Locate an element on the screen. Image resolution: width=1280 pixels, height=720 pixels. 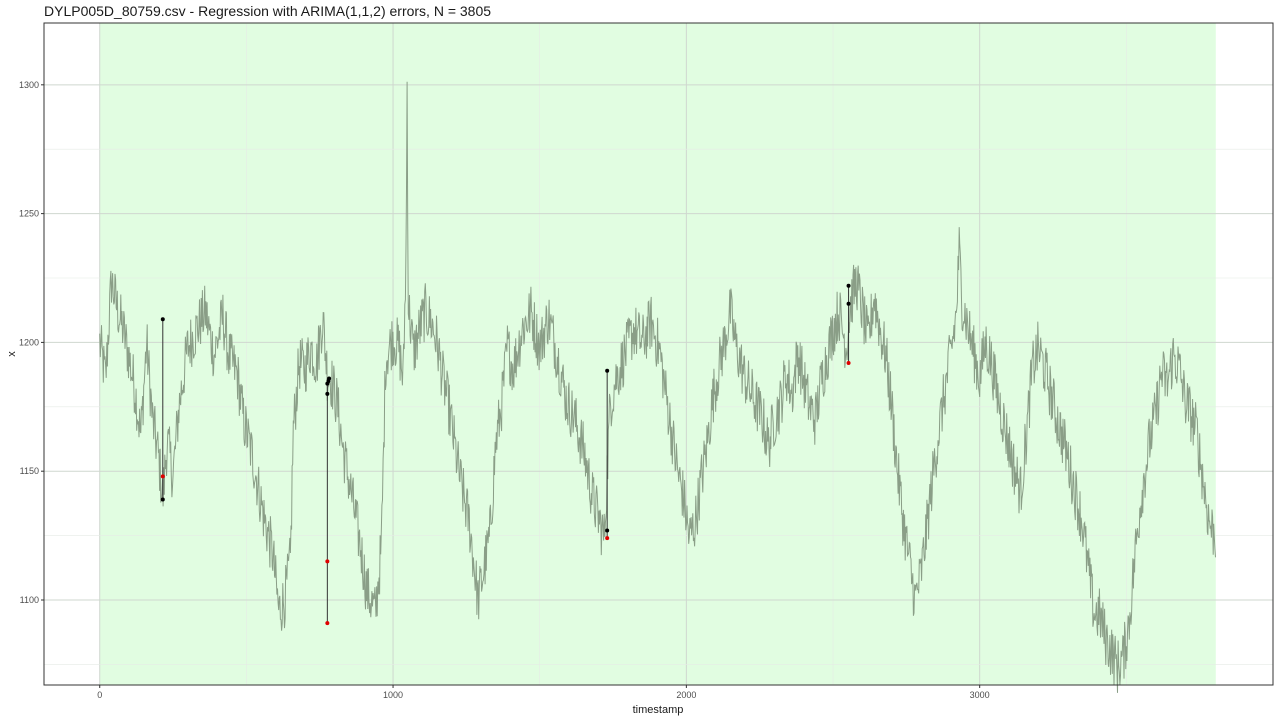
y-tick-label: 1250 is located at coordinates (29, 214).